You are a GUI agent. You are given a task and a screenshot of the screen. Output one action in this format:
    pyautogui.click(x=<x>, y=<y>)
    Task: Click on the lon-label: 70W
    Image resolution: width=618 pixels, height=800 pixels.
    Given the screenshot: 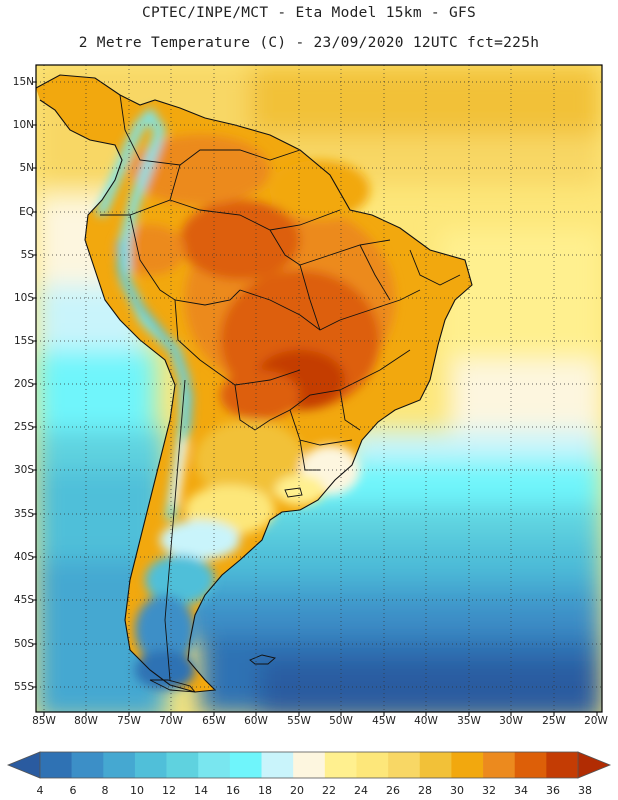 What is the action you would take?
    pyautogui.click(x=171, y=721)
    